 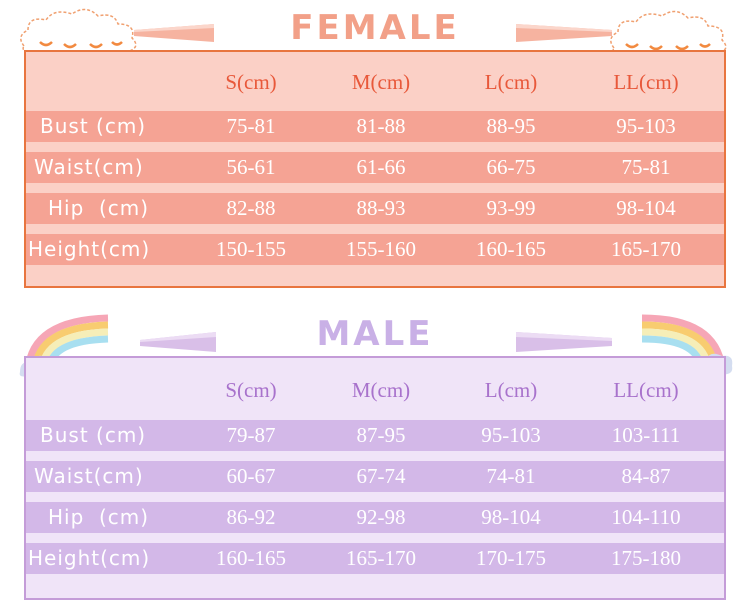 I want to click on table-row-waist: Waist(cm) 56-61 61-66 66-75 75-81, so click(x=375, y=167).